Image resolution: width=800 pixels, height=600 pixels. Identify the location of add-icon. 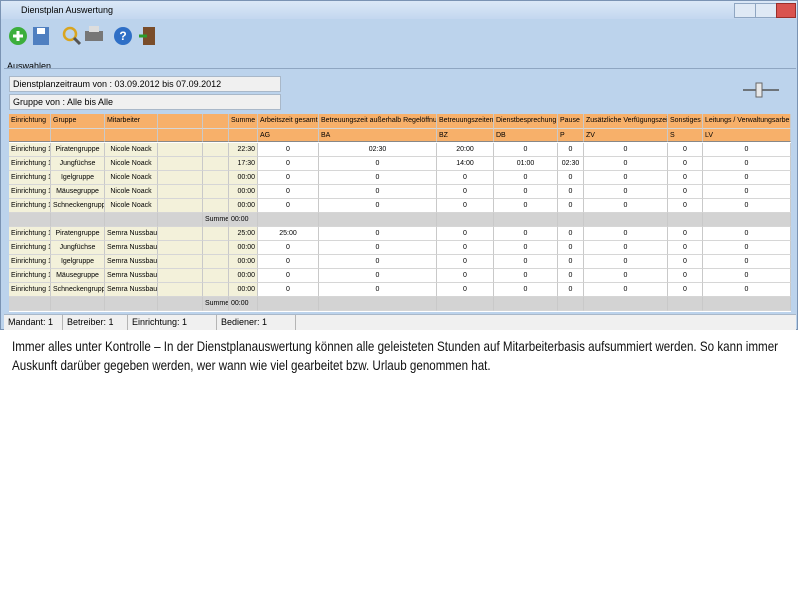
(18, 36).